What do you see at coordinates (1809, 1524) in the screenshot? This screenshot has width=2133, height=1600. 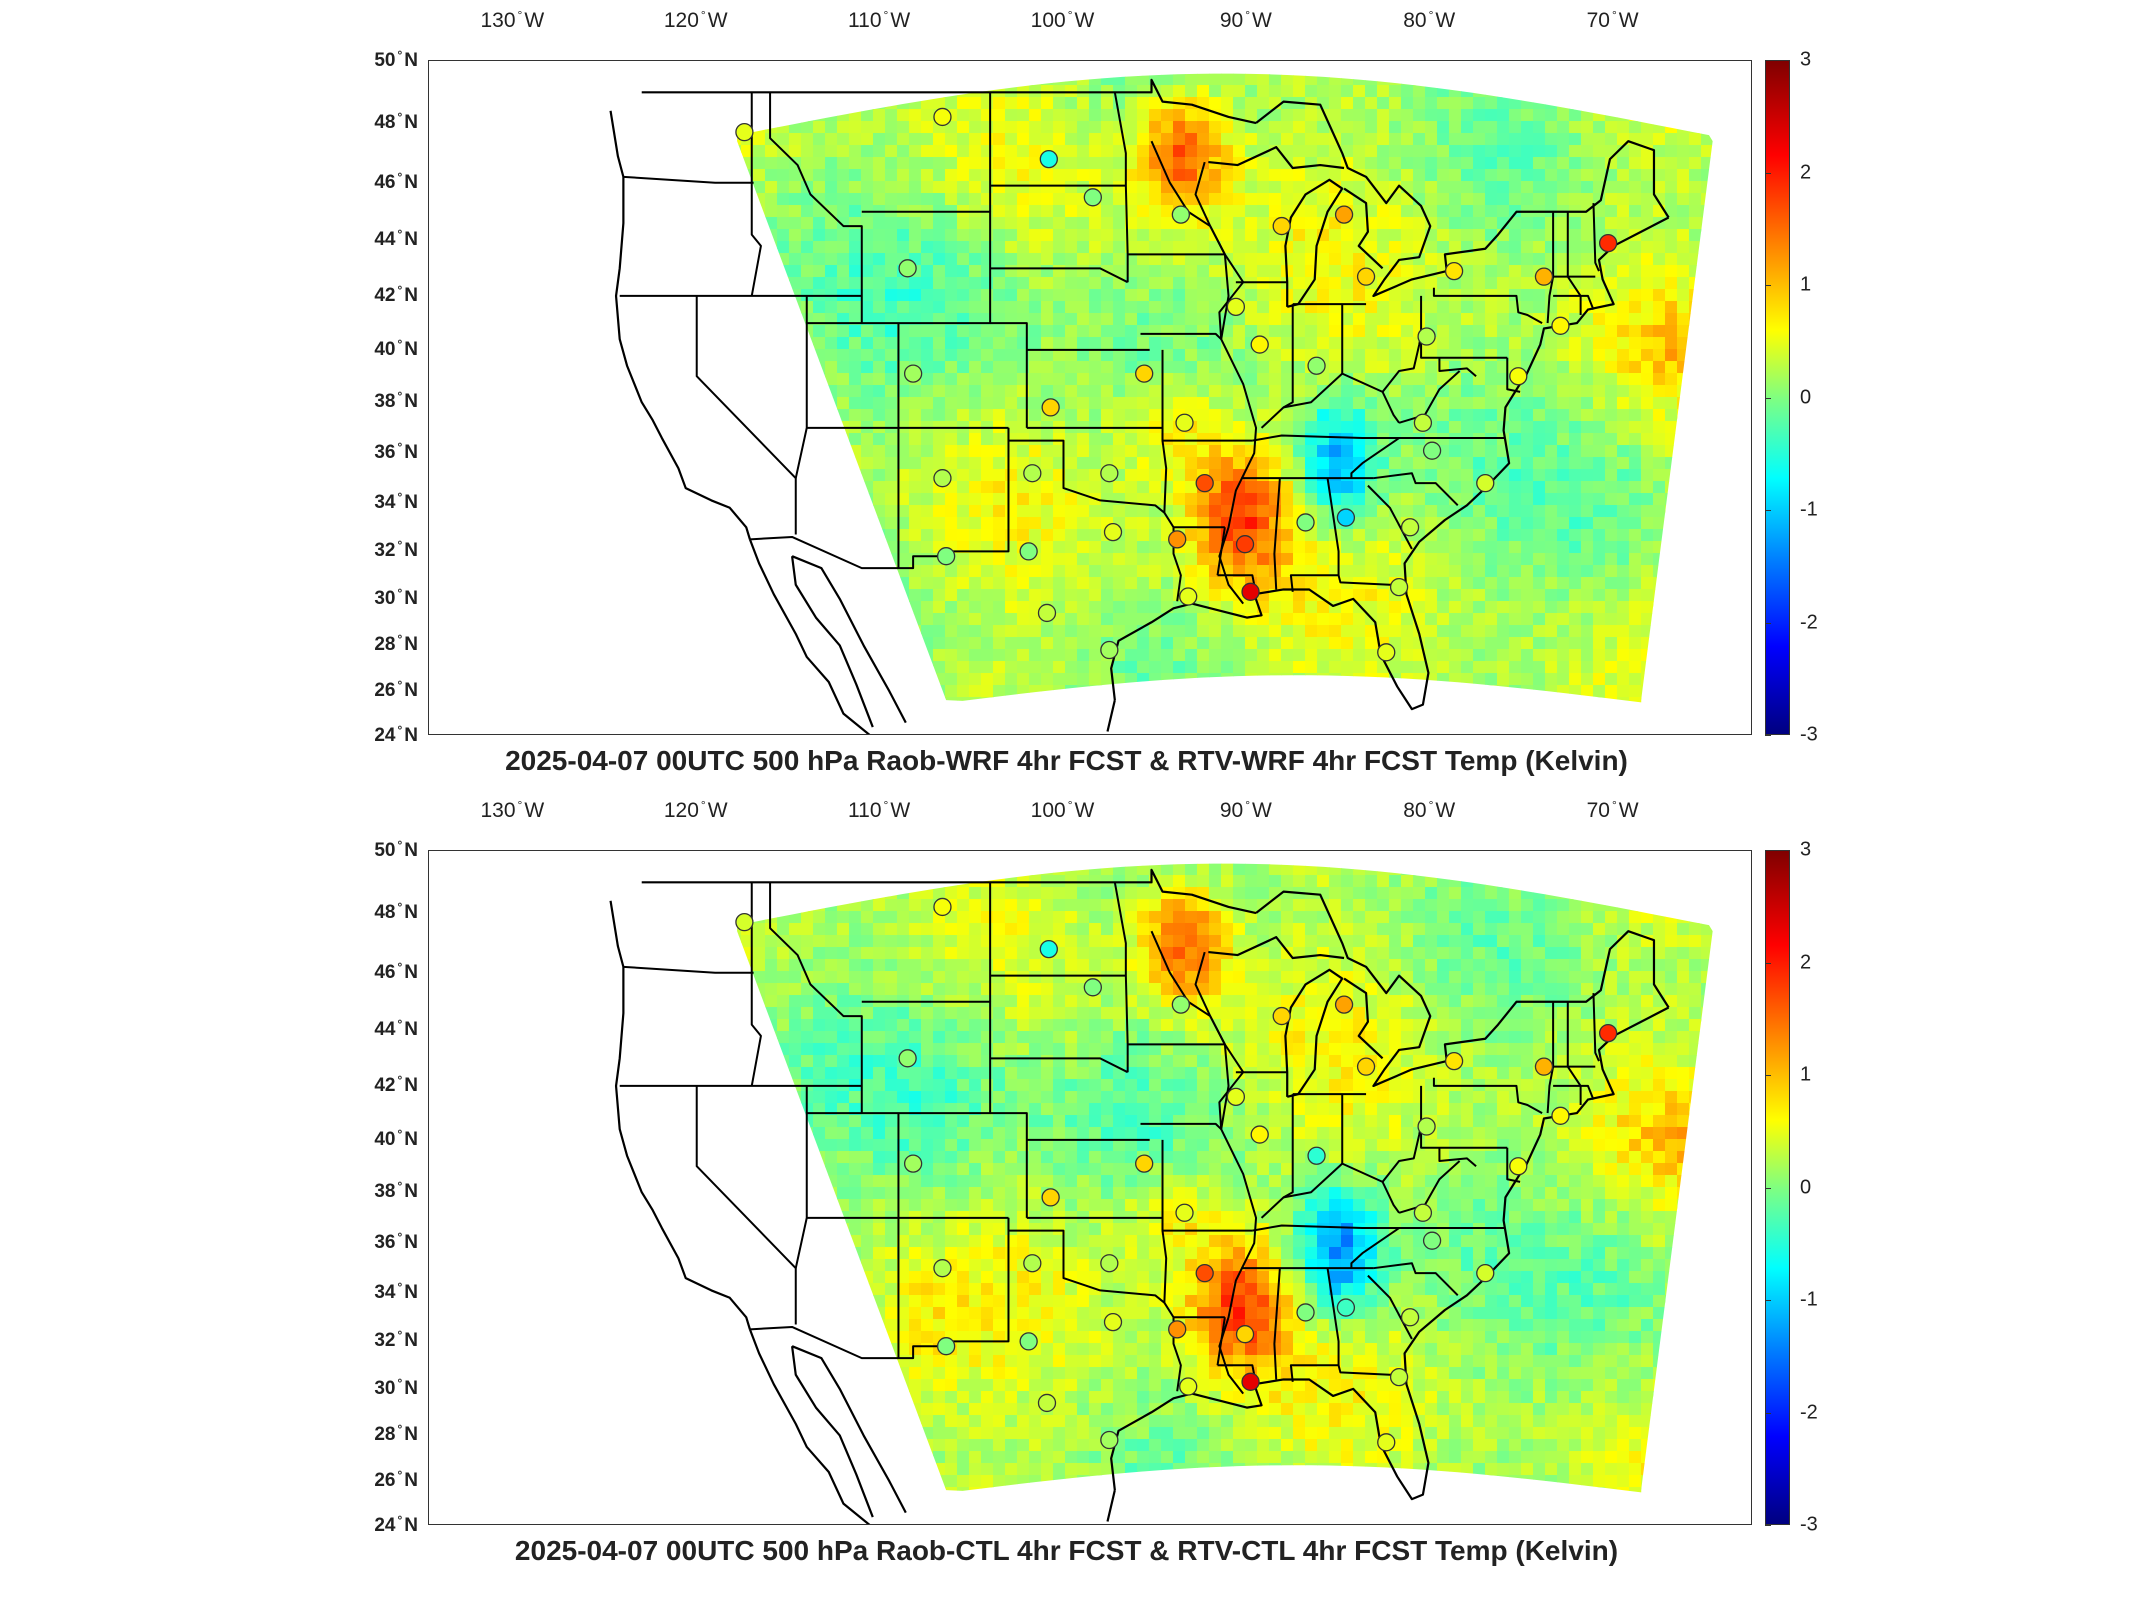 I see `colorbar-tick-label: -3` at bounding box center [1809, 1524].